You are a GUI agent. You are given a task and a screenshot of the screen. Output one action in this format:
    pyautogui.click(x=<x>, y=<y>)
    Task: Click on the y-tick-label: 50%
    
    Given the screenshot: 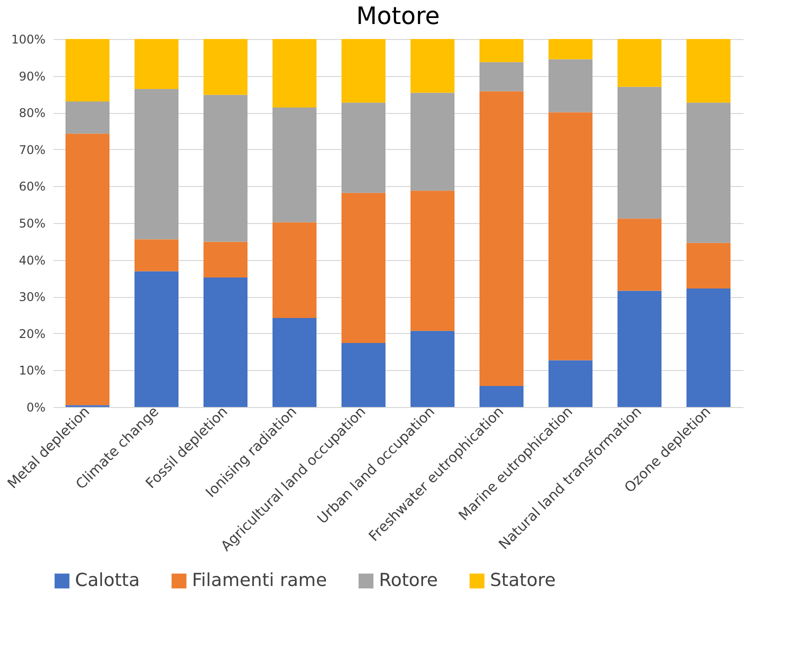 What is the action you would take?
    pyautogui.click(x=32, y=223)
    